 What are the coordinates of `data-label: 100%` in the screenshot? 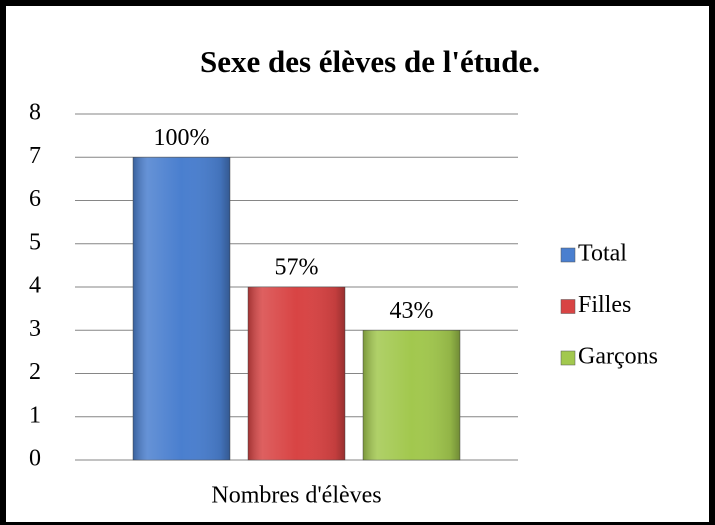 It's located at (182, 138).